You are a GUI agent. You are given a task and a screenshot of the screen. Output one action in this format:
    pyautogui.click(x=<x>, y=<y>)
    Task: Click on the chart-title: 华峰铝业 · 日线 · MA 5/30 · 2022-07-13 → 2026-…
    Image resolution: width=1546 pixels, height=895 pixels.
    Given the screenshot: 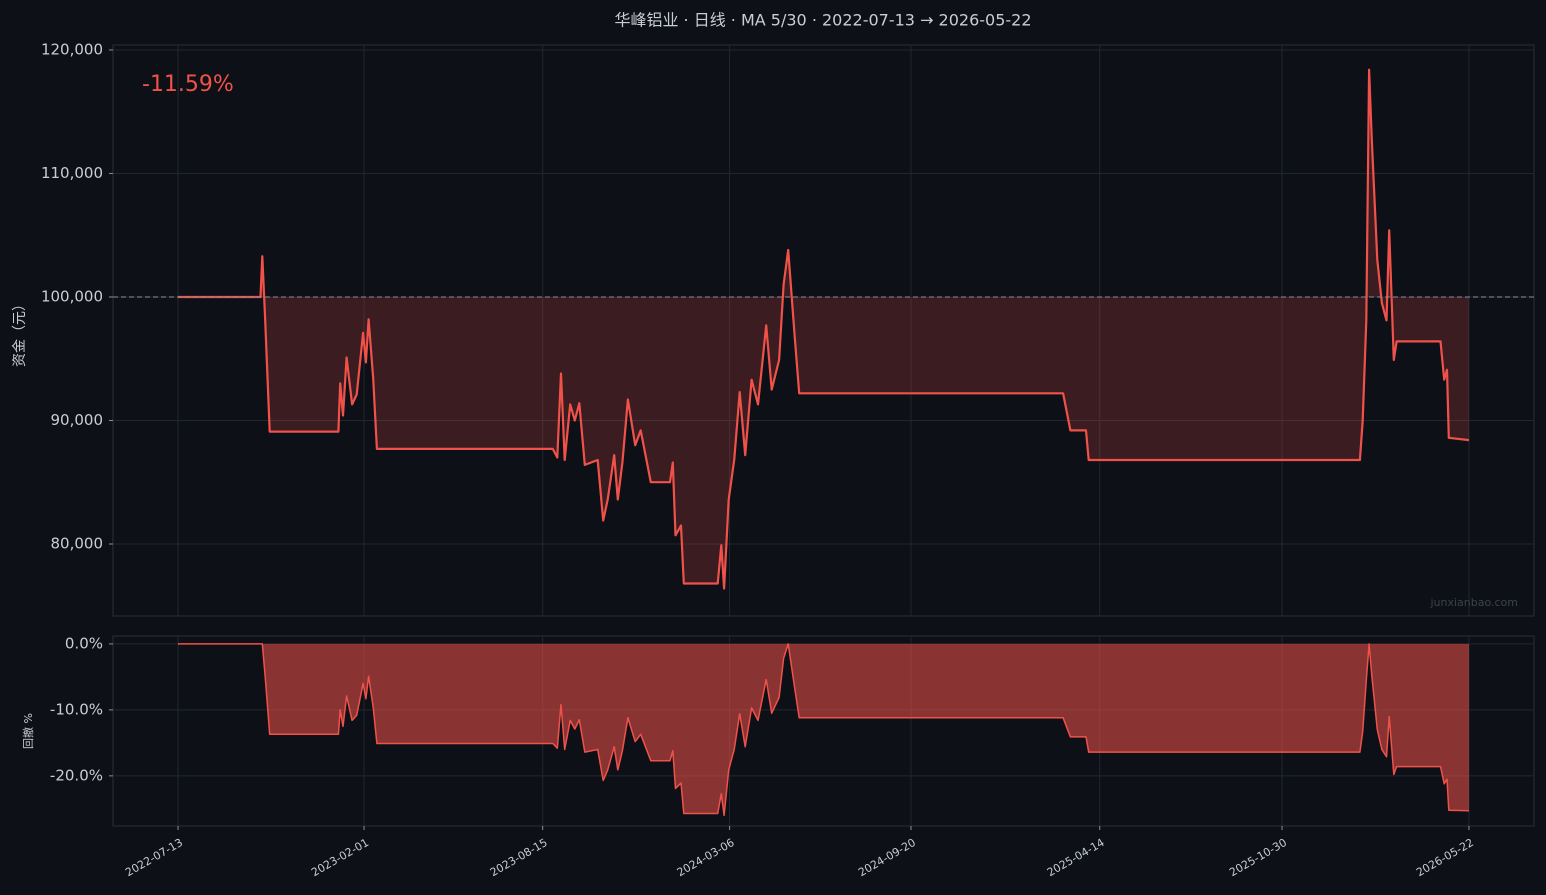 What is the action you would take?
    pyautogui.click(x=822, y=20)
    